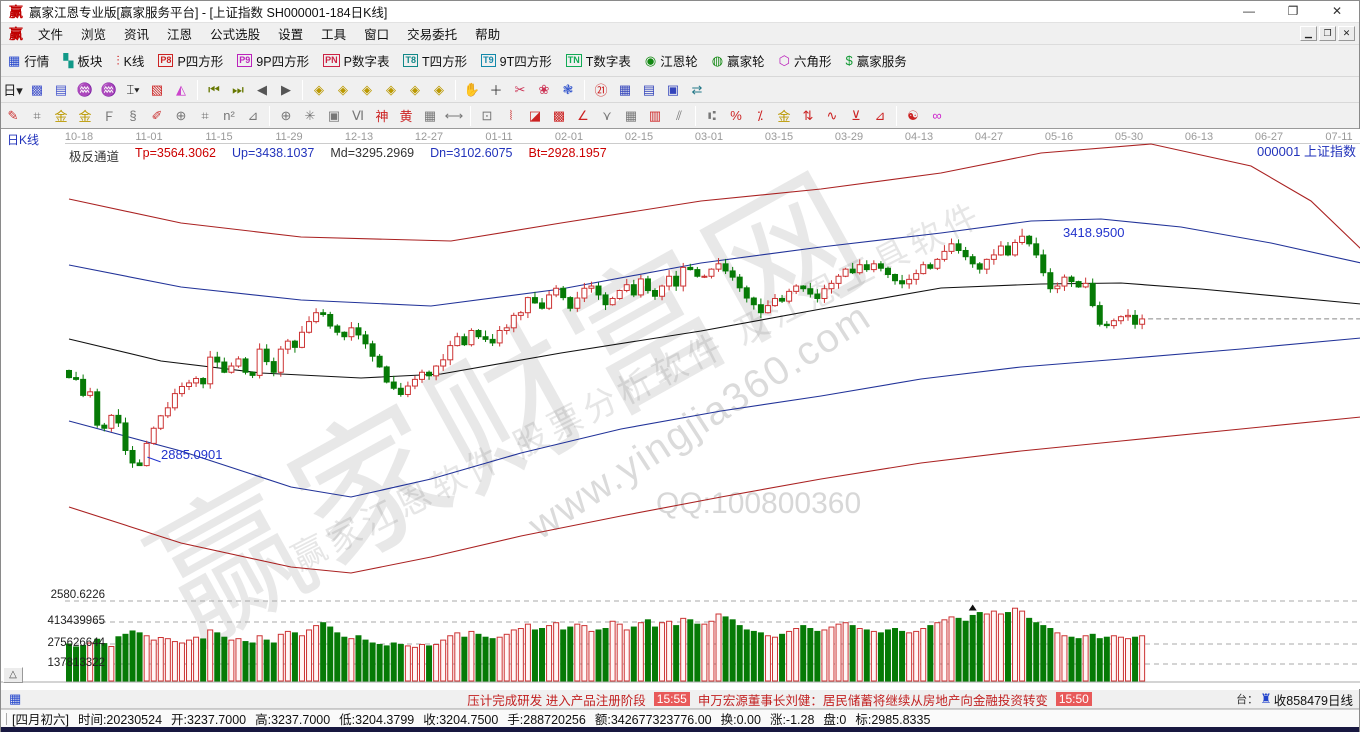  What do you see at coordinates (23, 140) in the screenshot?
I see `kline-period-label: 日K线` at bounding box center [23, 140].